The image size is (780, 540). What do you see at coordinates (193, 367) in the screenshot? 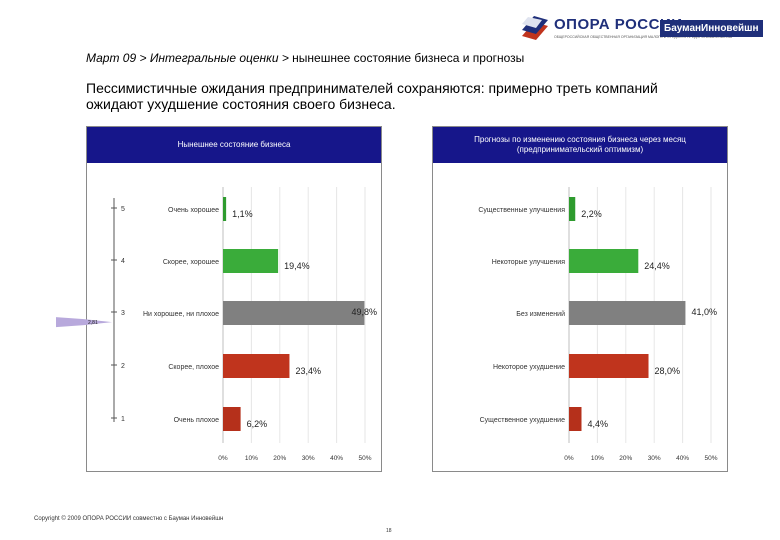
I see `category-label: Скорее, плохое` at bounding box center [193, 367].